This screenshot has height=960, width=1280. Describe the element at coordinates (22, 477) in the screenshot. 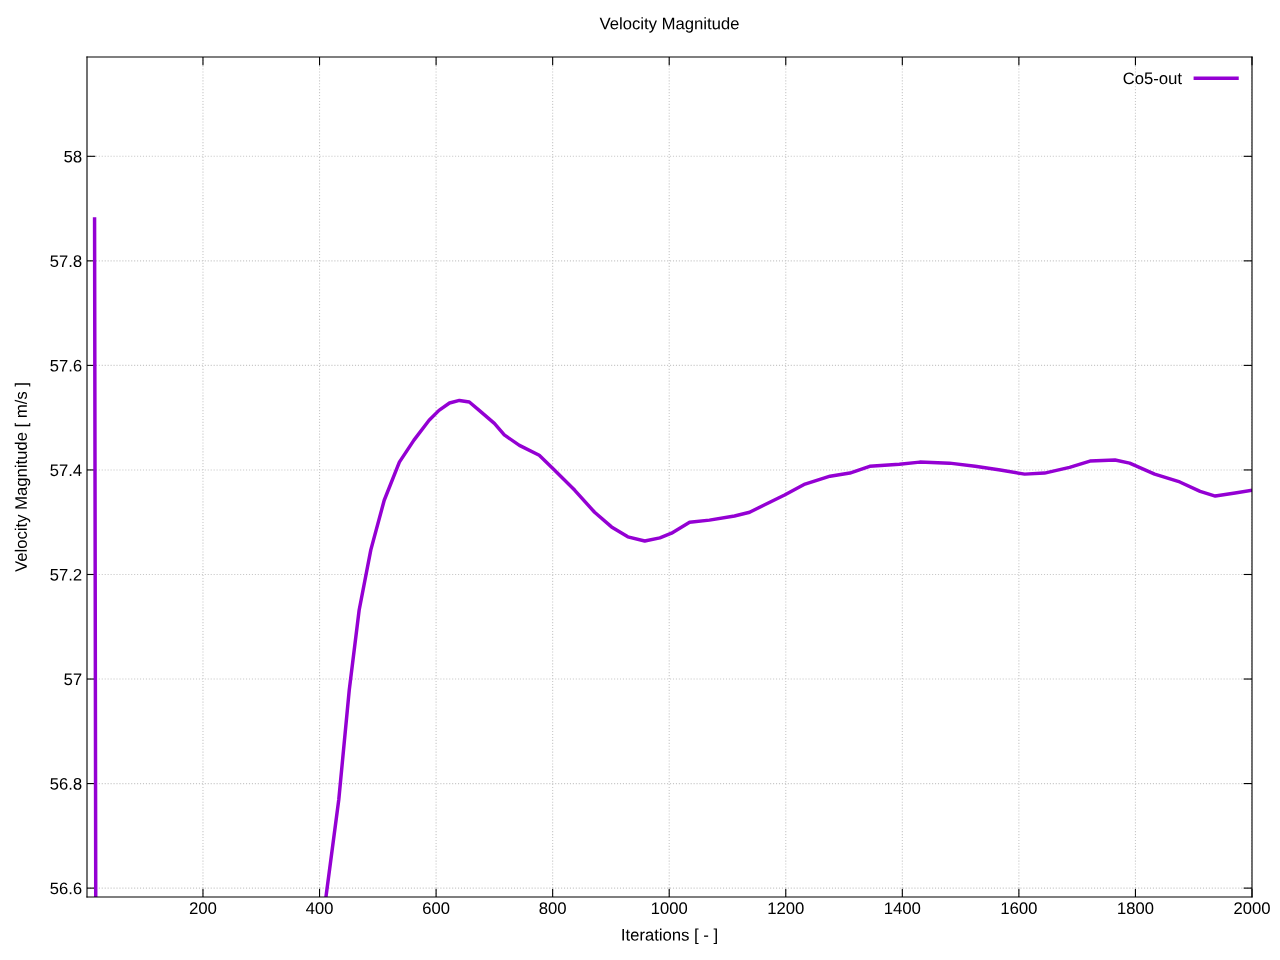

I see `y-axis-title: Velocity Magnitude [ m/s ]` at that location.